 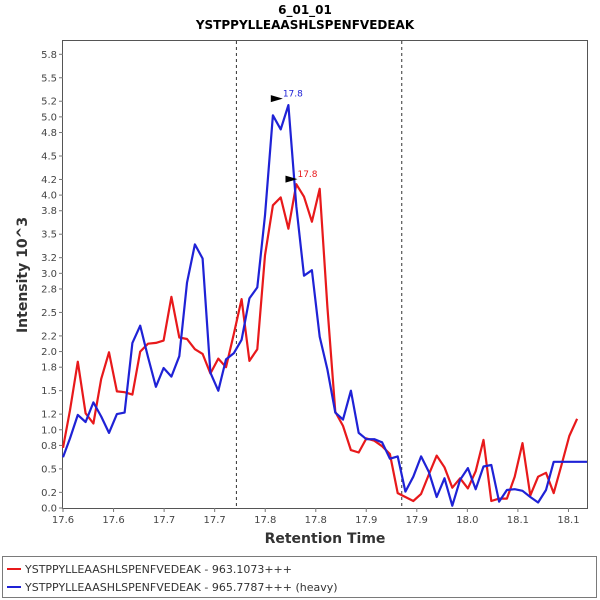 What do you see at coordinates (14, 569) in the screenshot?
I see `legend-swatch-light` at bounding box center [14, 569].